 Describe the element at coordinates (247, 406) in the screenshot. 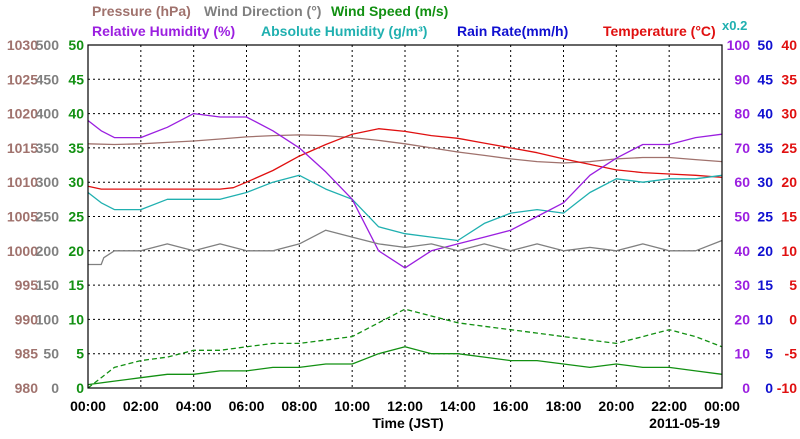

I see `x-tick-label: 06:00` at that location.